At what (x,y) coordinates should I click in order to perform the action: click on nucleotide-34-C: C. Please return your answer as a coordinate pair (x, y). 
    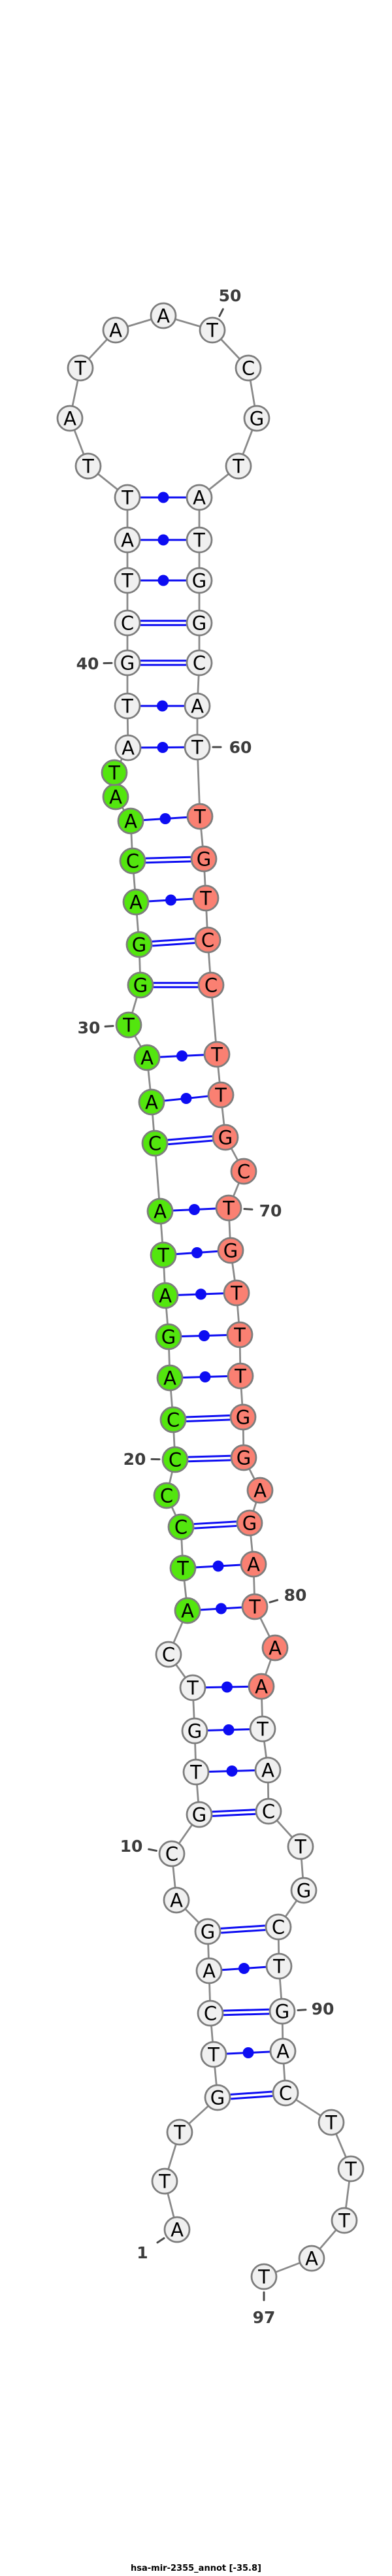
    Looking at the image, I should click on (132, 861).